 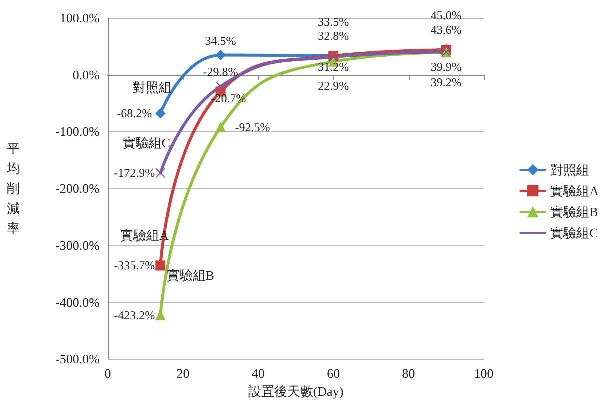 I want to click on data-label: 32.8%, so click(x=334, y=36).